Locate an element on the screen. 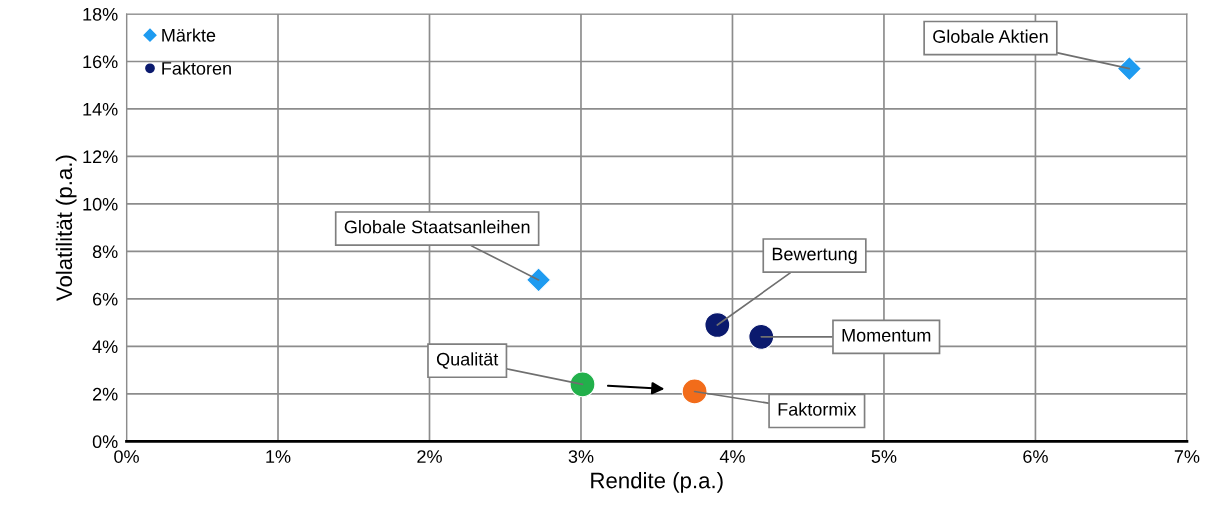 The height and width of the screenshot is (518, 1205). y-tick-label: 6% is located at coordinates (105, 299).